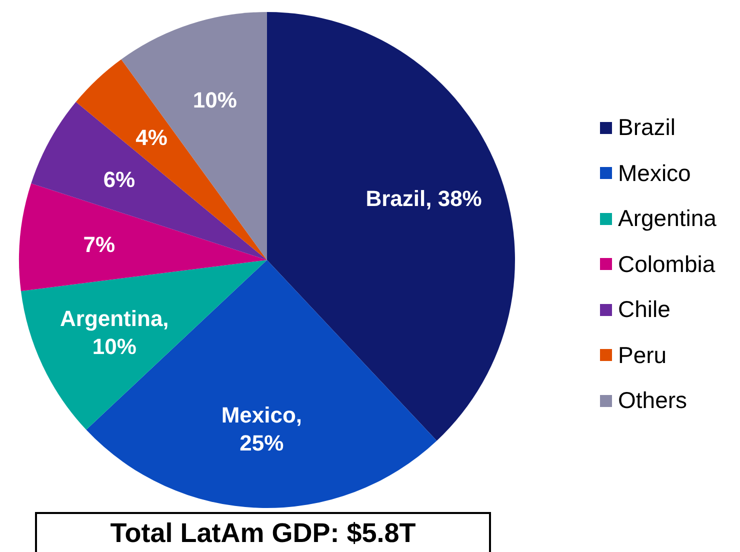 The image size is (740, 552). I want to click on data-label: 4%, so click(152, 137).